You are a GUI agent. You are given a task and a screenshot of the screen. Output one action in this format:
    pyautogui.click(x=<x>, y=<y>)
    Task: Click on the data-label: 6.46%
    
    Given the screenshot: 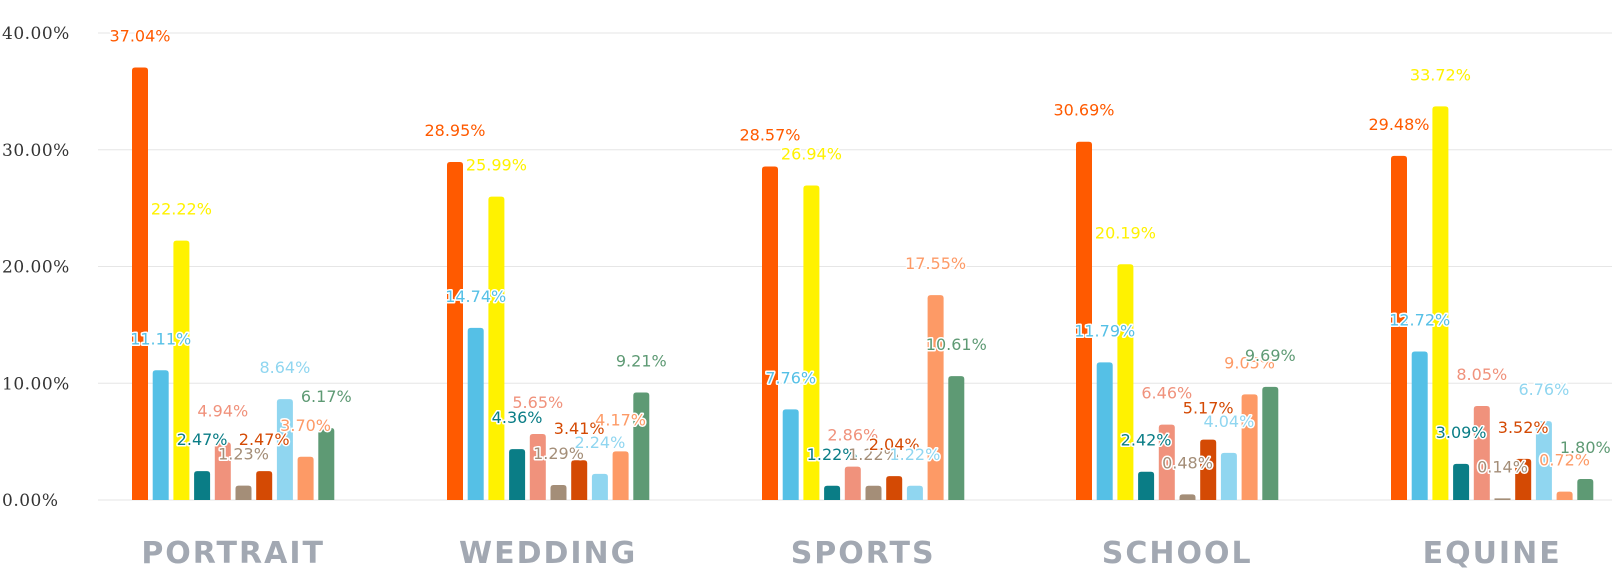 What is the action you would take?
    pyautogui.click(x=1166, y=393)
    